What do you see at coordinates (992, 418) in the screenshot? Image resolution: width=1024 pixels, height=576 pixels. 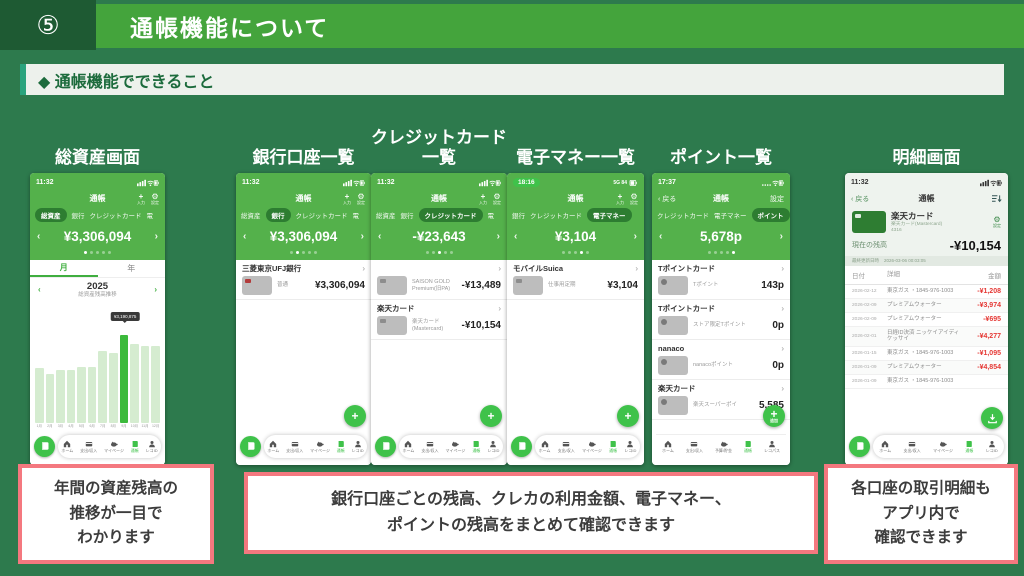 I see `import-fab` at bounding box center [992, 418].